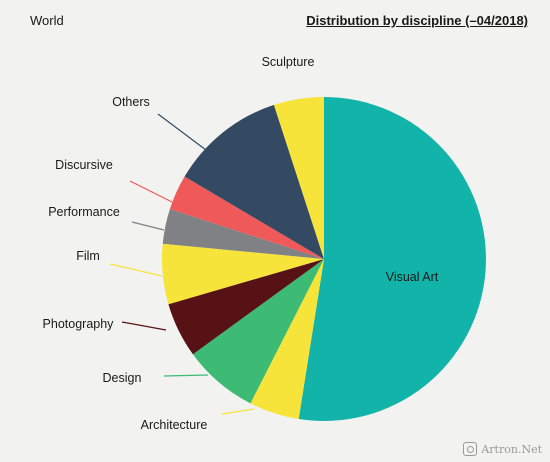 The height and width of the screenshot is (462, 550). I want to click on pie-slice-film, so click(242, 274).